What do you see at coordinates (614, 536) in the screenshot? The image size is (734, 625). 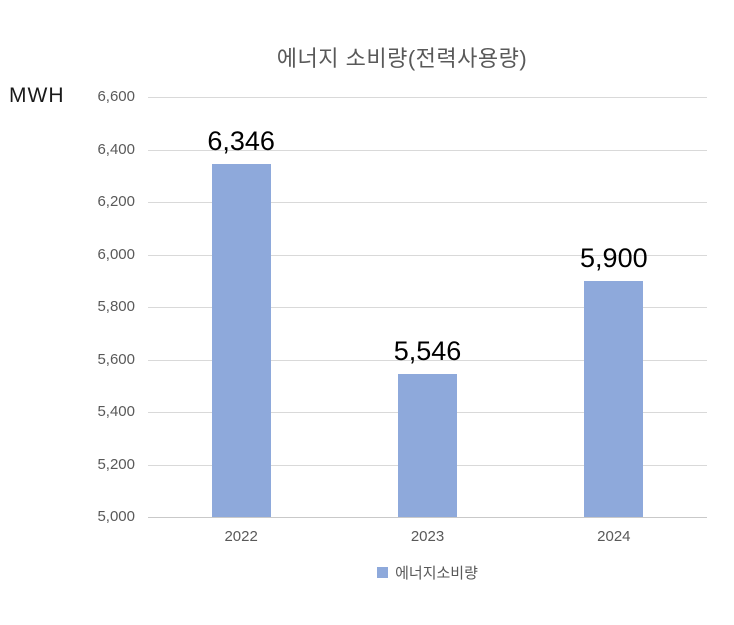 I see `x-tick-label-2024: 2024` at bounding box center [614, 536].